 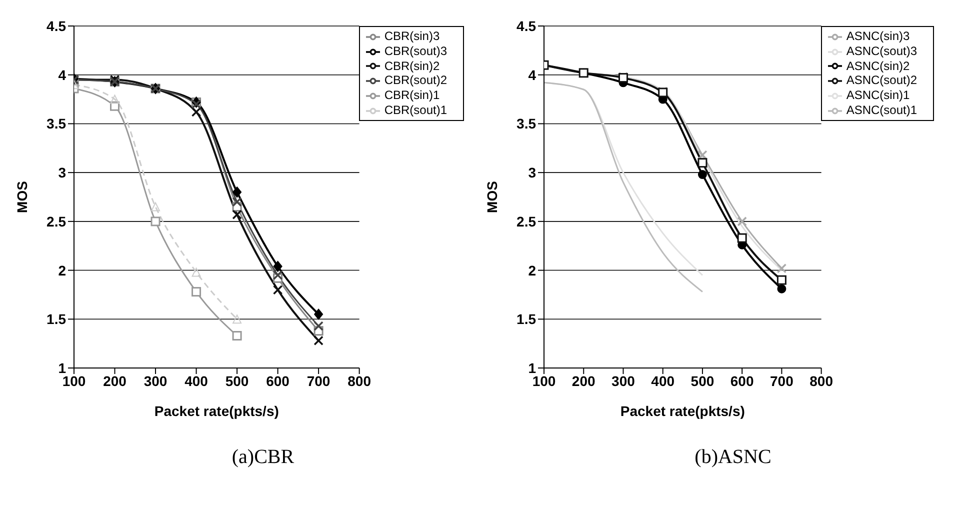 I want to click on legend-label: CBR(sout)2, so click(x=415, y=80).